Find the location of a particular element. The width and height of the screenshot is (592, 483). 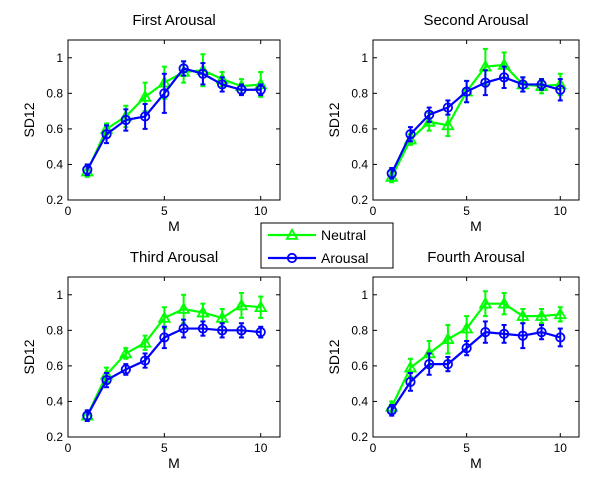

subplot-title: First Arousal is located at coordinates (173, 20).